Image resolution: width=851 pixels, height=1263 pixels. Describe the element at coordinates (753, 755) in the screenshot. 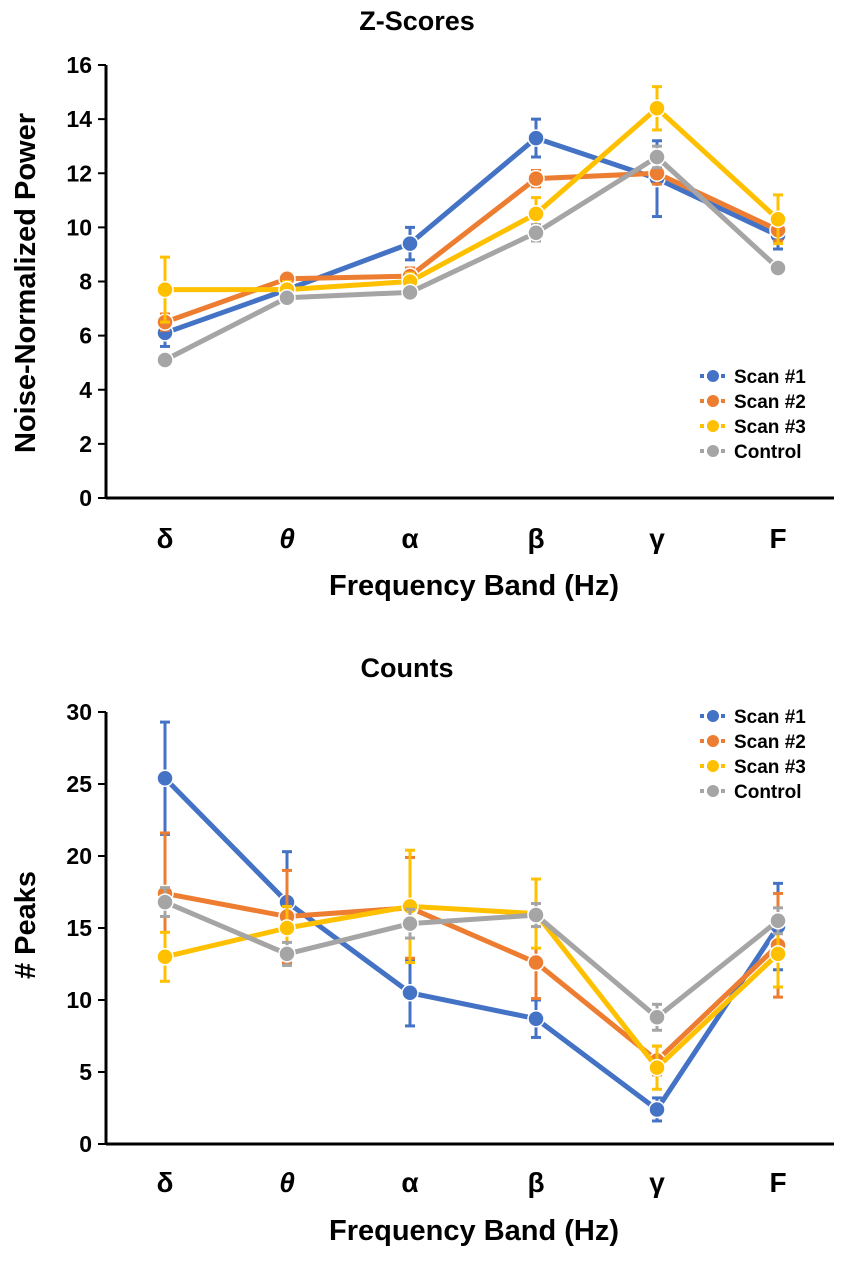

I see `counts-legend: Scan #1 Scan #2 Scan #3 Control` at that location.